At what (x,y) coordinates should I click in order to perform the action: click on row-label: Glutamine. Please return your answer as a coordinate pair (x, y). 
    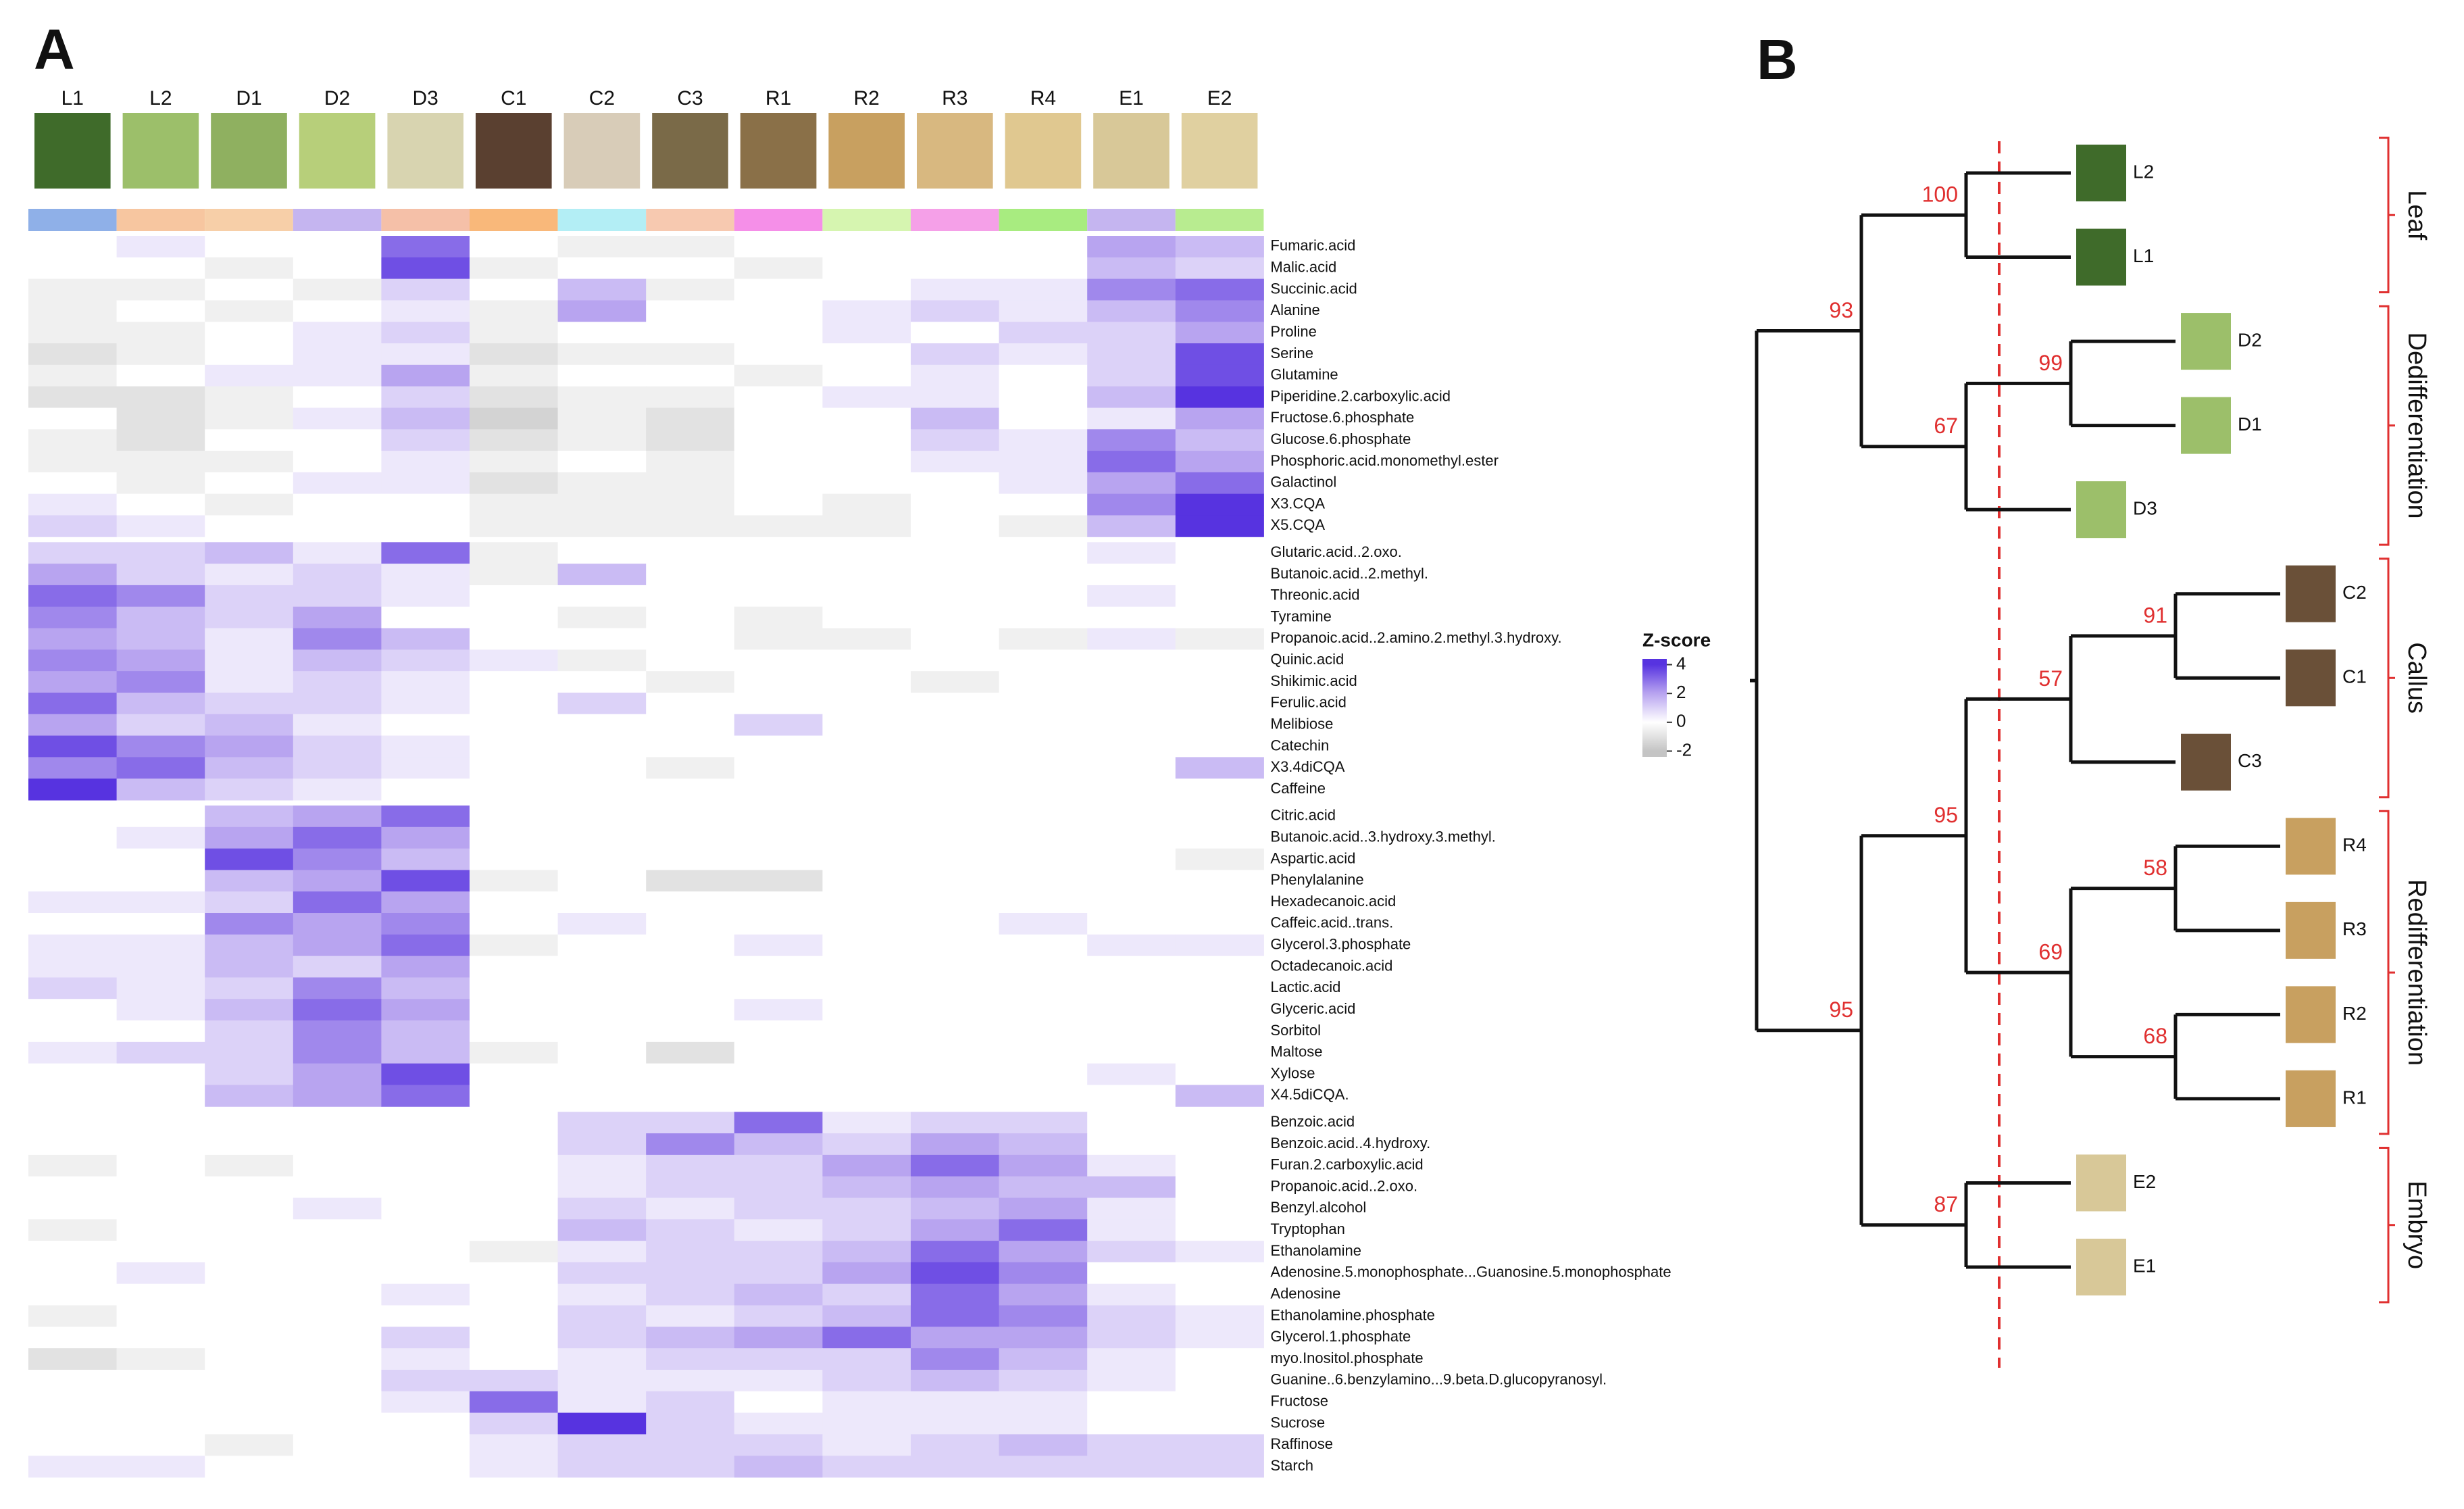
    Looking at the image, I should click on (1304, 374).